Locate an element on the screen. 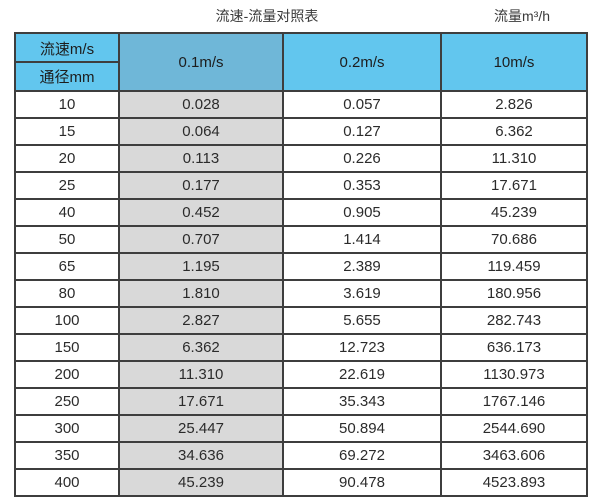  diameter-cell: 40 is located at coordinates (67, 212).